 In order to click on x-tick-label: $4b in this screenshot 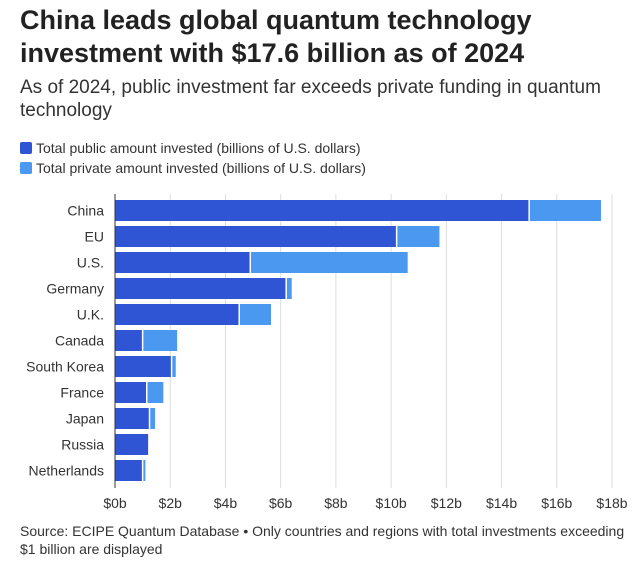, I will do `click(226, 503)`.